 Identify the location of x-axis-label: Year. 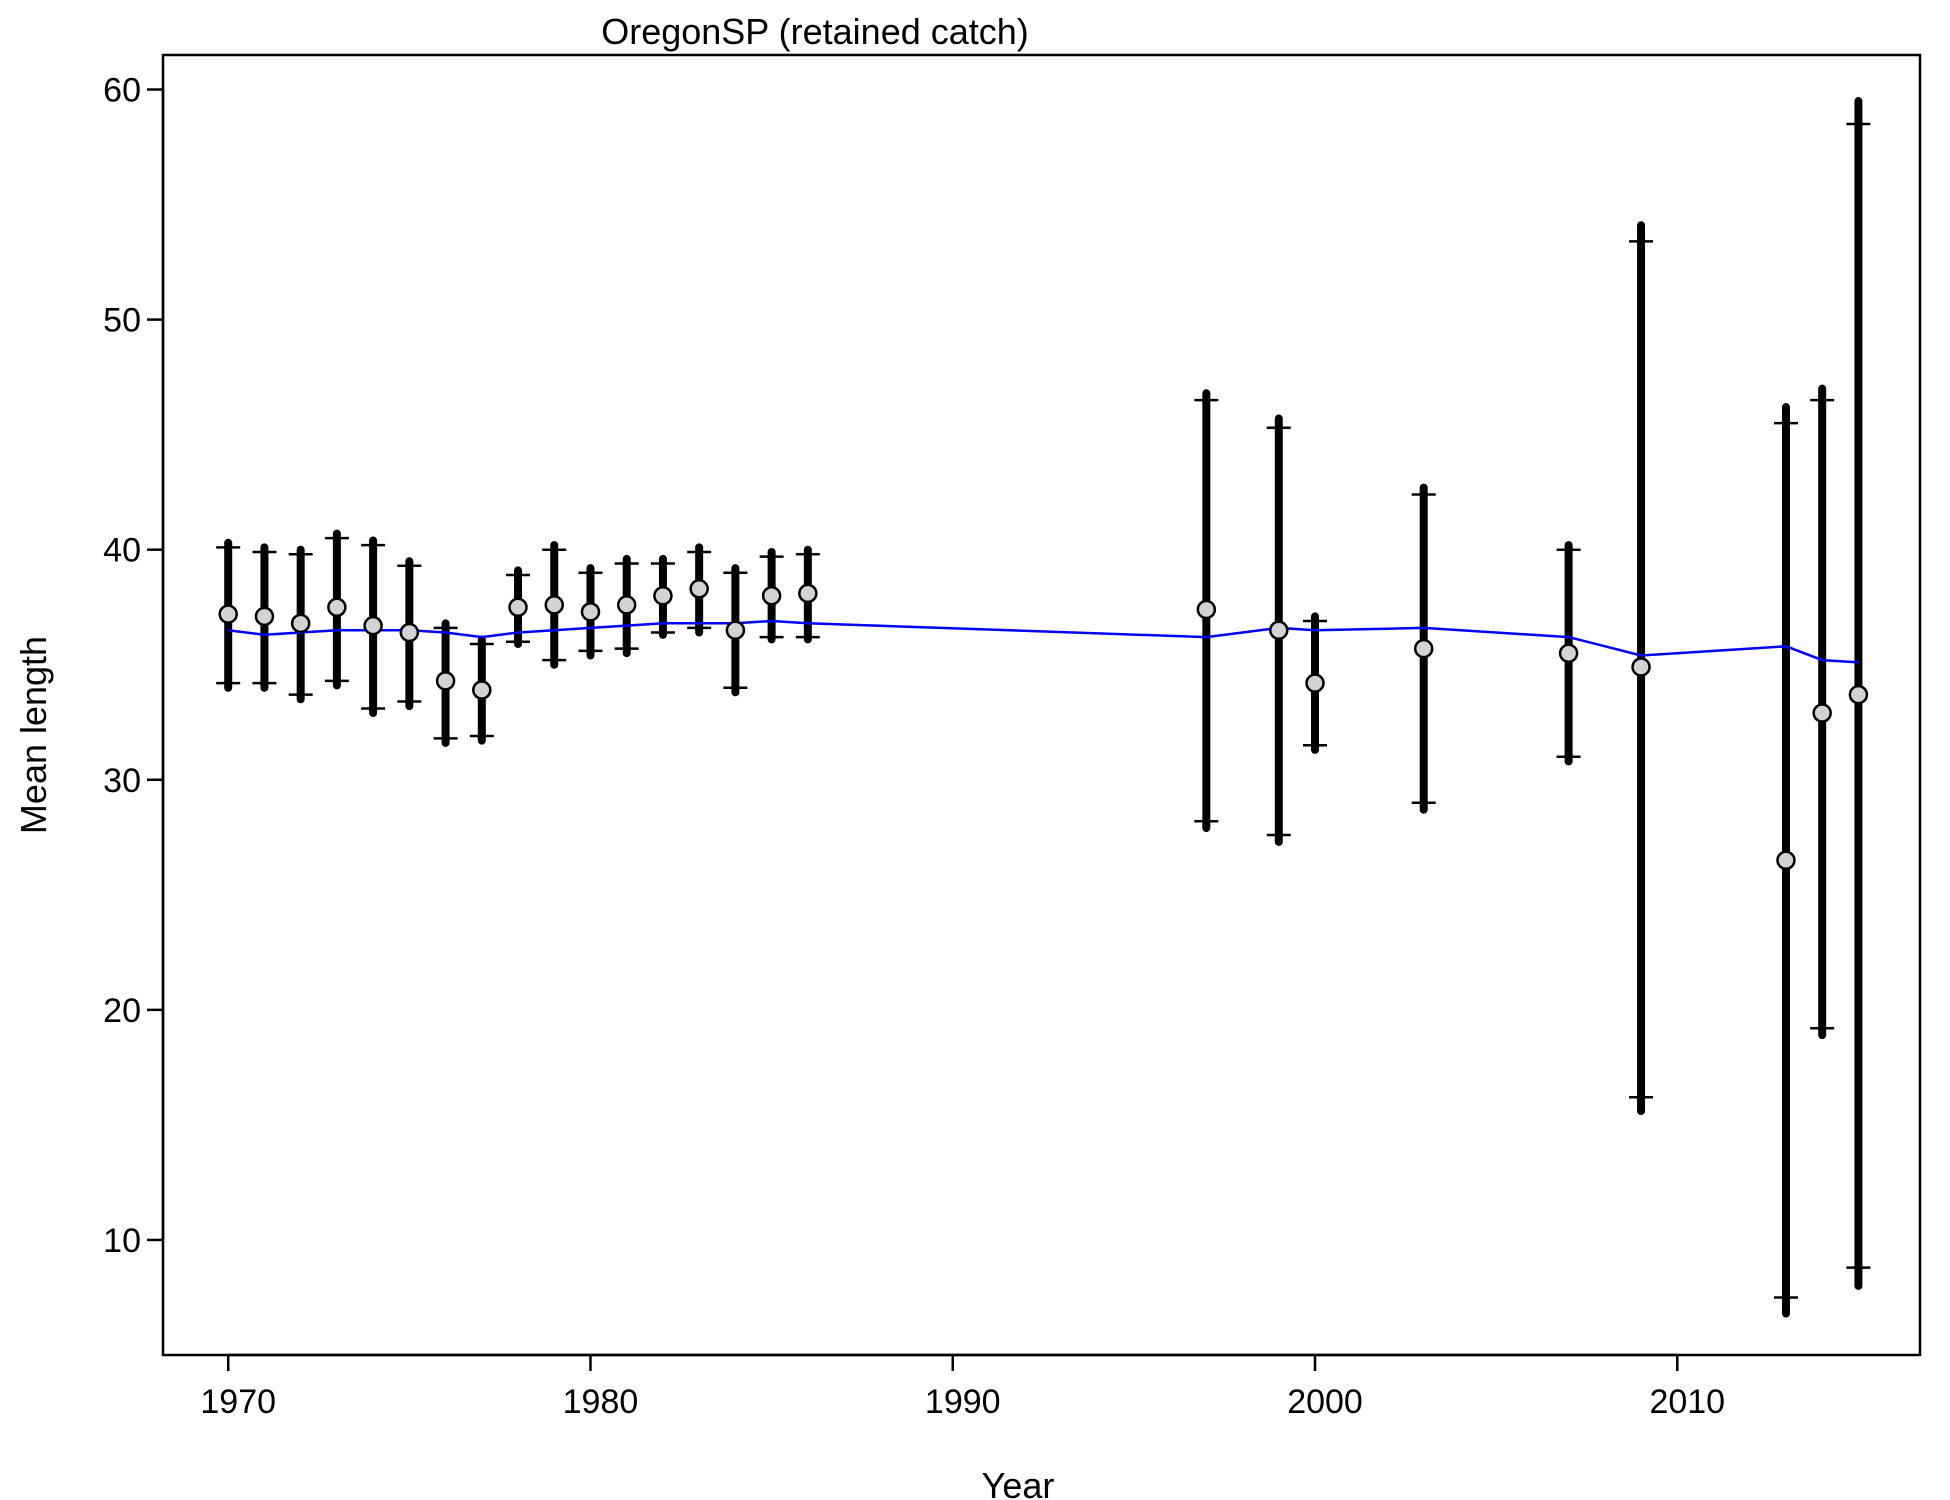
(1018, 1482).